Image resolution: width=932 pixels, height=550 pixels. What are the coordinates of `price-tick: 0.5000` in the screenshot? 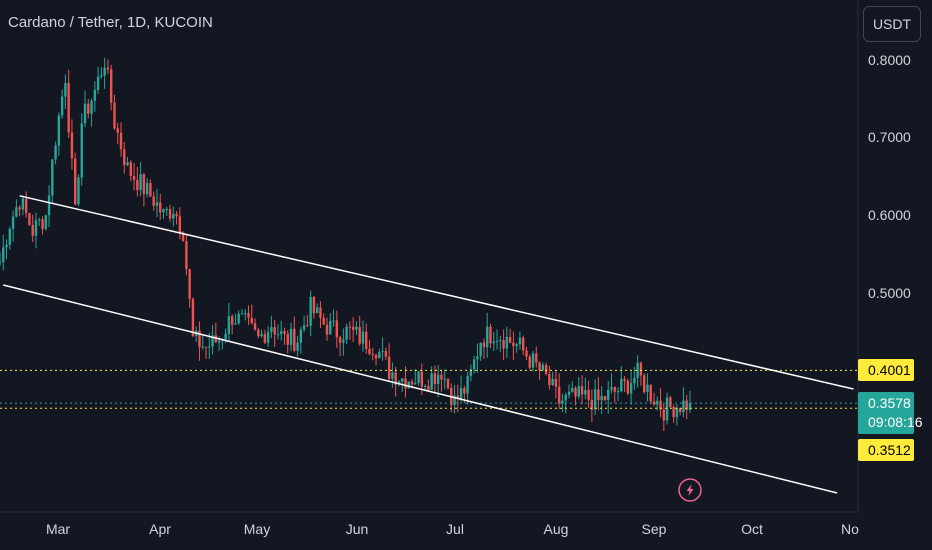 It's located at (889, 293).